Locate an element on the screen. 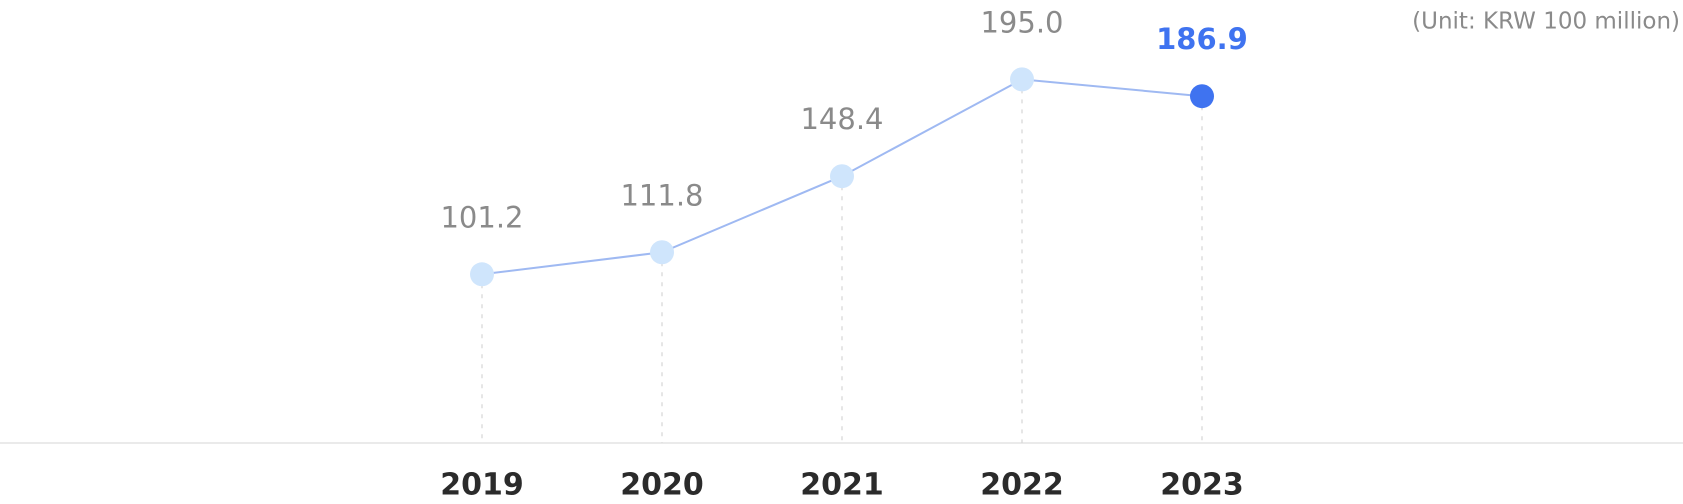 This screenshot has width=1683, height=504. x-tick-label: 2021 is located at coordinates (842, 485).